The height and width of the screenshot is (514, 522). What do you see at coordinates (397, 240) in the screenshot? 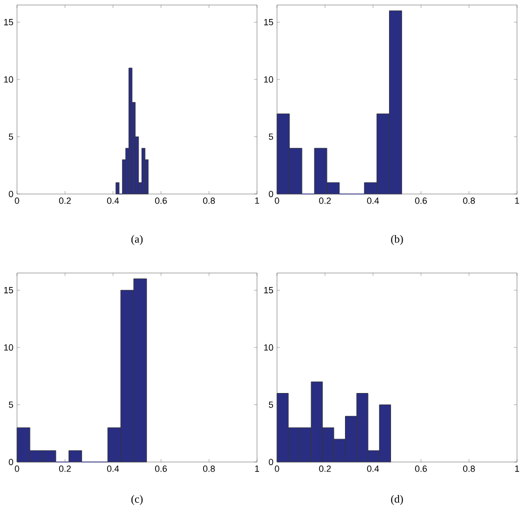
I see `text: (b)` at bounding box center [397, 240].